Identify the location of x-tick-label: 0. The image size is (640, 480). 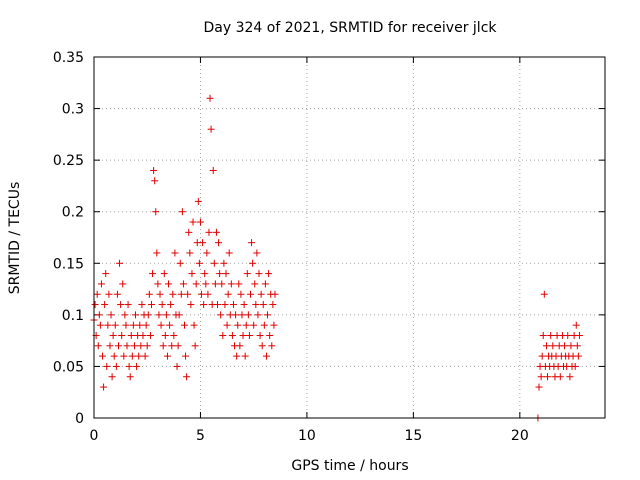
(94, 436).